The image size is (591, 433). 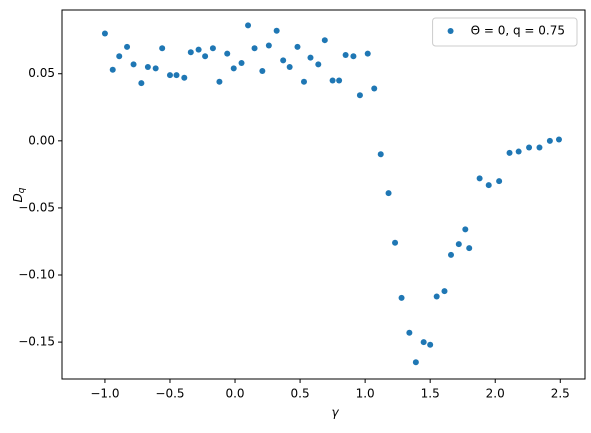 What do you see at coordinates (18, 197) in the screenshot?
I see `y-label-main: D` at bounding box center [18, 197].